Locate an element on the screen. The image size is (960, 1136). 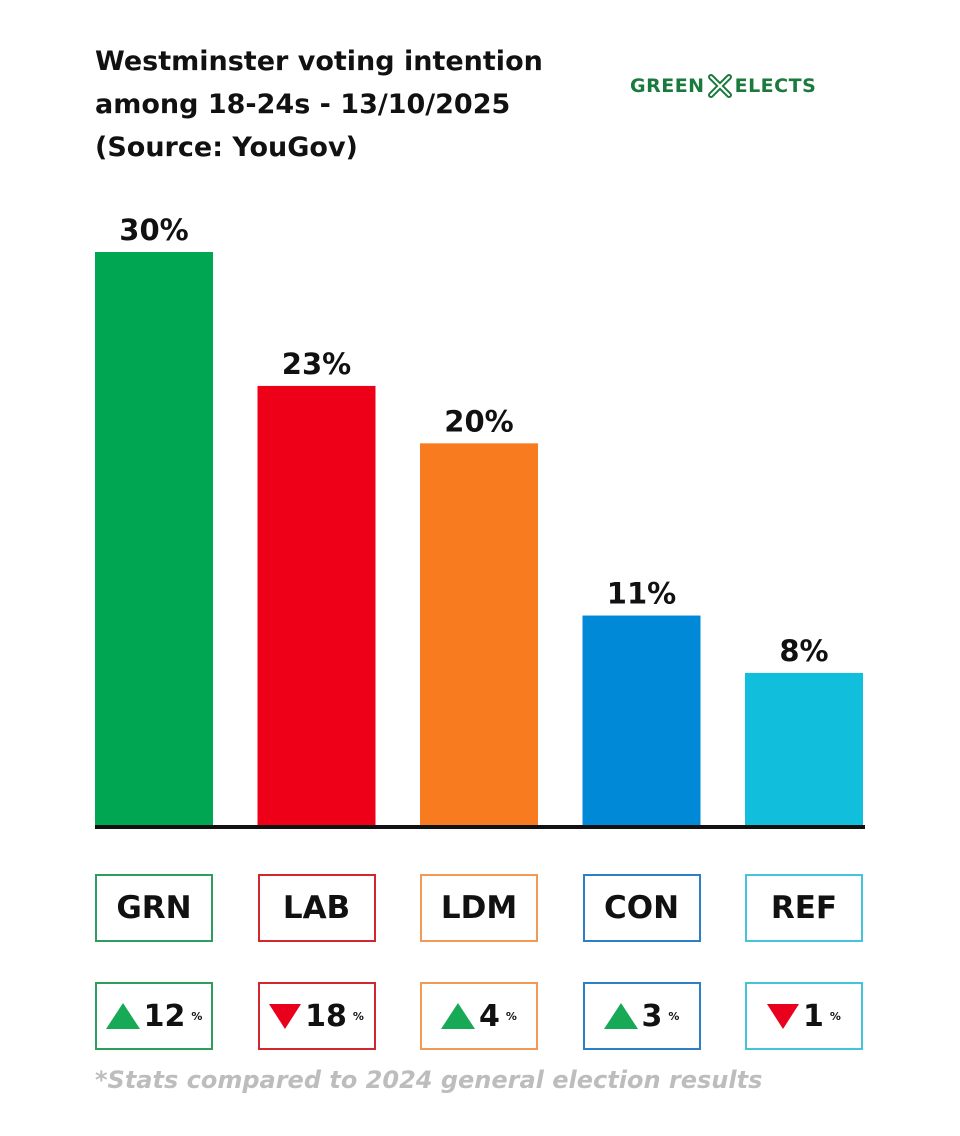
party-code-label: CON is located at coordinates (641, 908).